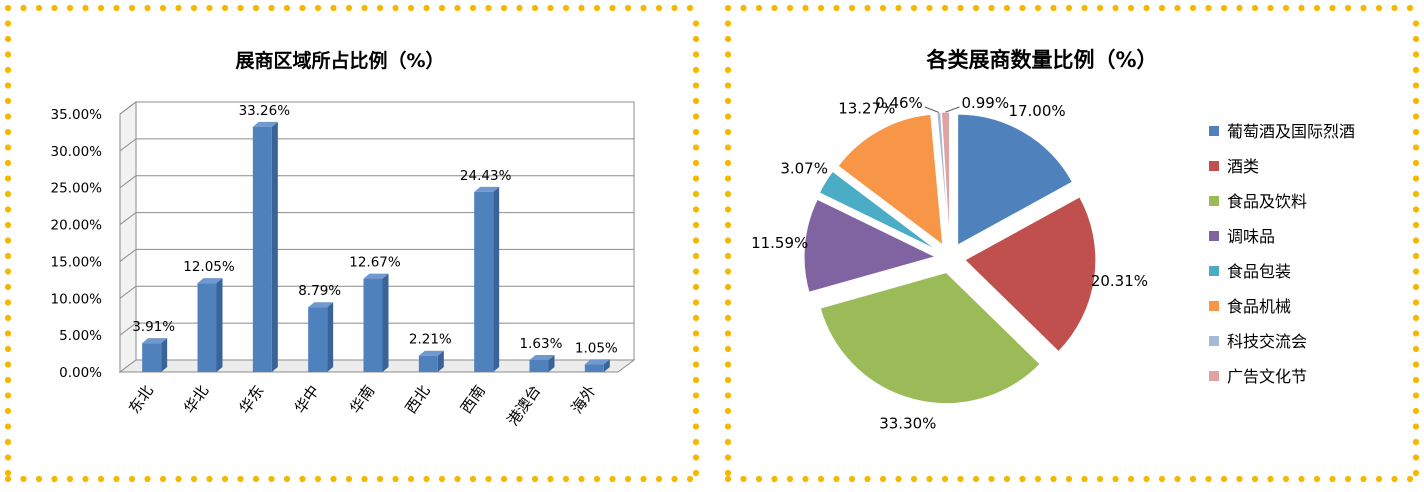  I want to click on y-tick-label: 35.00%, so click(77, 115).